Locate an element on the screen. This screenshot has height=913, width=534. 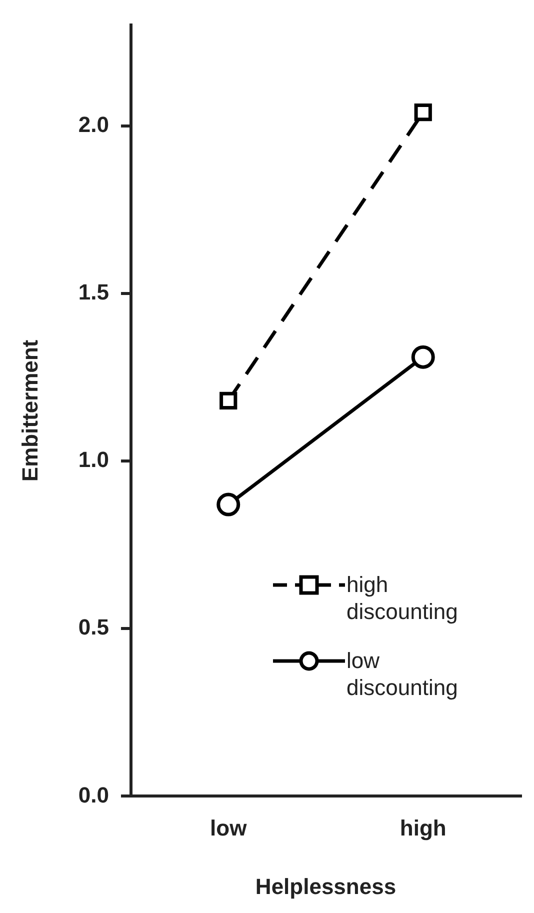
y-axis-title: Embitterment is located at coordinates (29, 410).